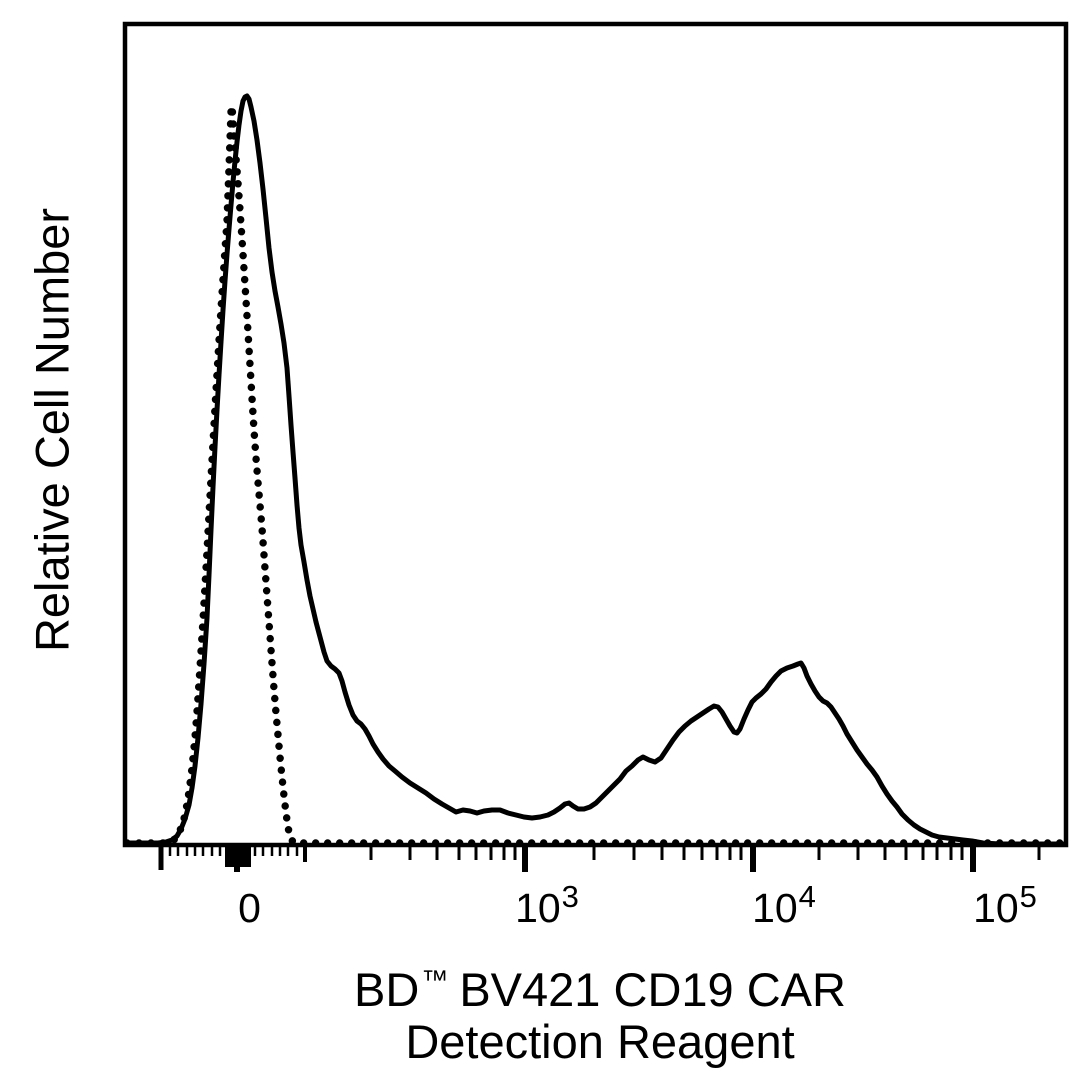  Describe the element at coordinates (435, 980) in the screenshot. I see `trademark-symbol: ™` at that location.